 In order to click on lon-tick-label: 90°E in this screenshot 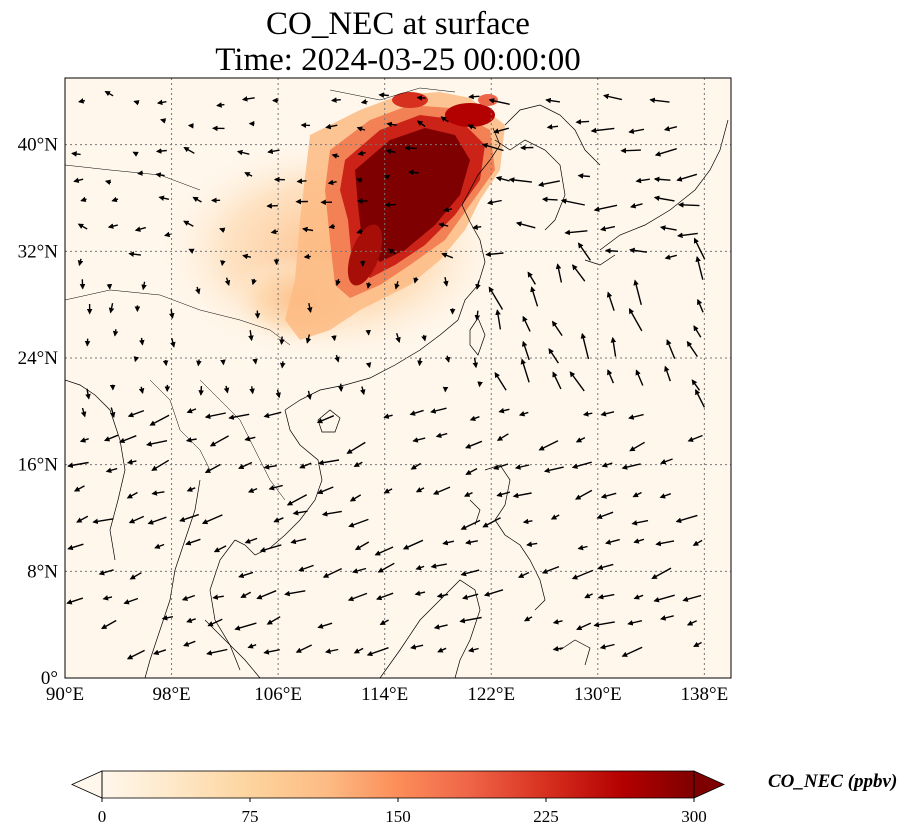, I will do `click(65, 694)`.